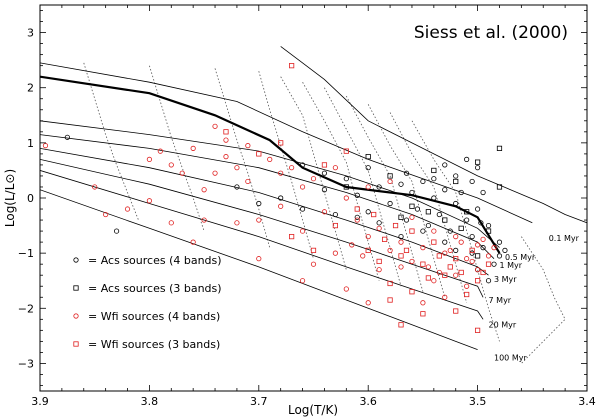  Describe the element at coordinates (154, 344) in the screenshot. I see `legend-label: = Wfi sources (3 bands)` at that location.